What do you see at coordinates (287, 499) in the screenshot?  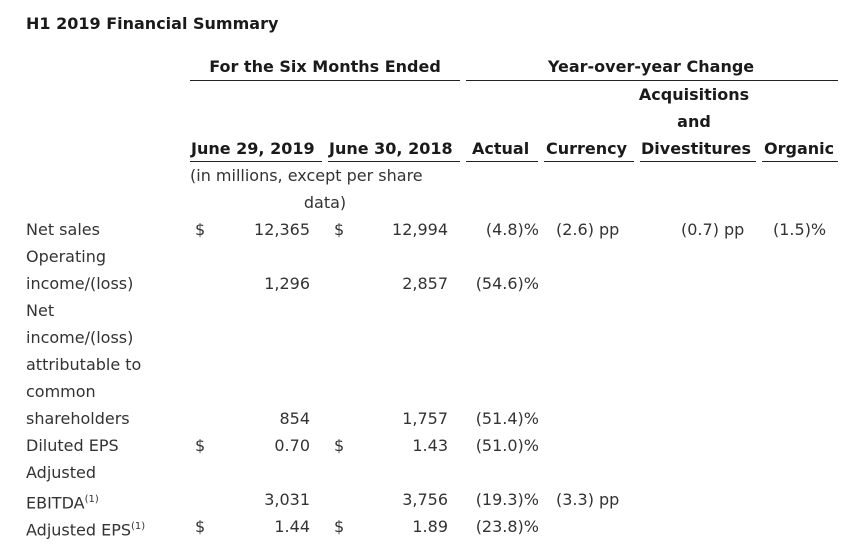 I see `cell-adjusted-ebitda-2019: 3,031` at bounding box center [287, 499].